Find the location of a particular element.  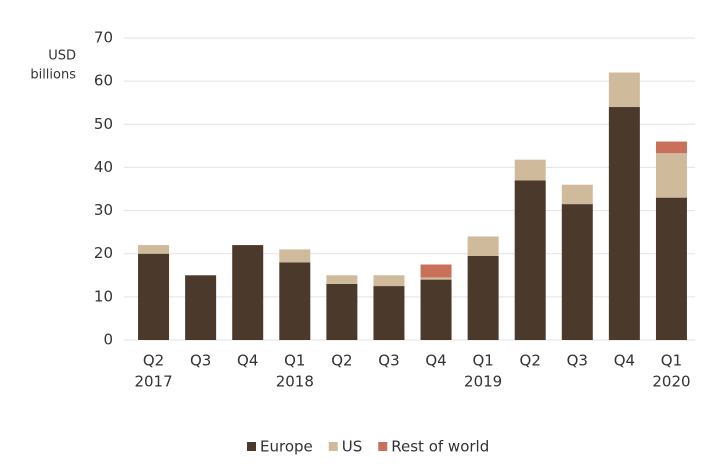

legend-label: Rest of world is located at coordinates (440, 447).